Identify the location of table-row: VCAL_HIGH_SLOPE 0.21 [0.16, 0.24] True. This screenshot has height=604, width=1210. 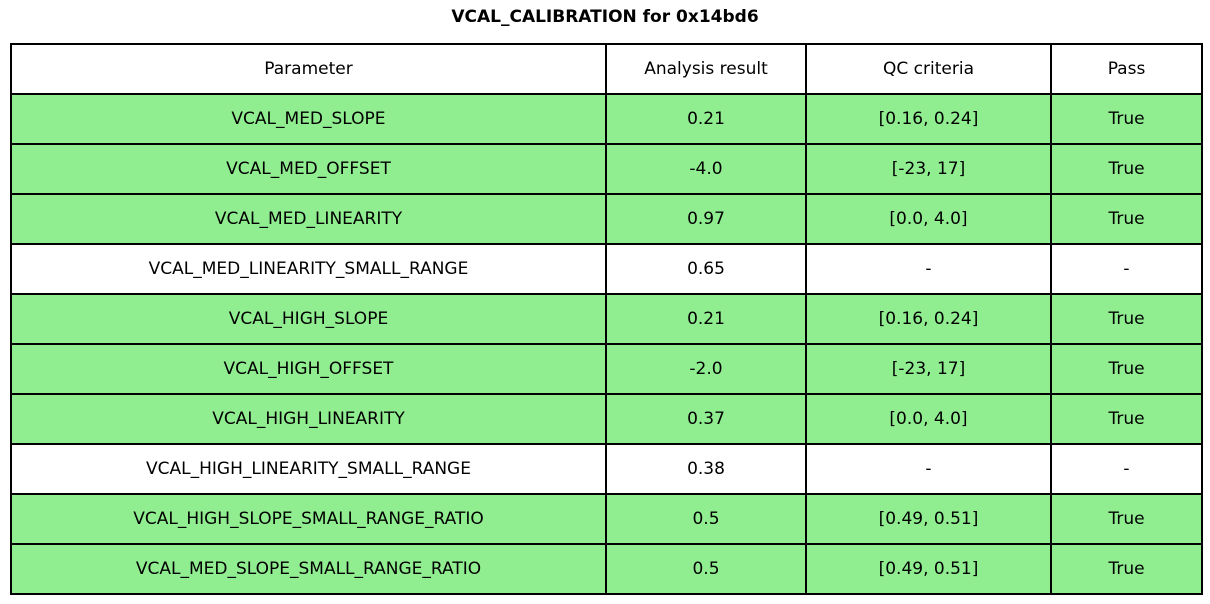
(606, 319).